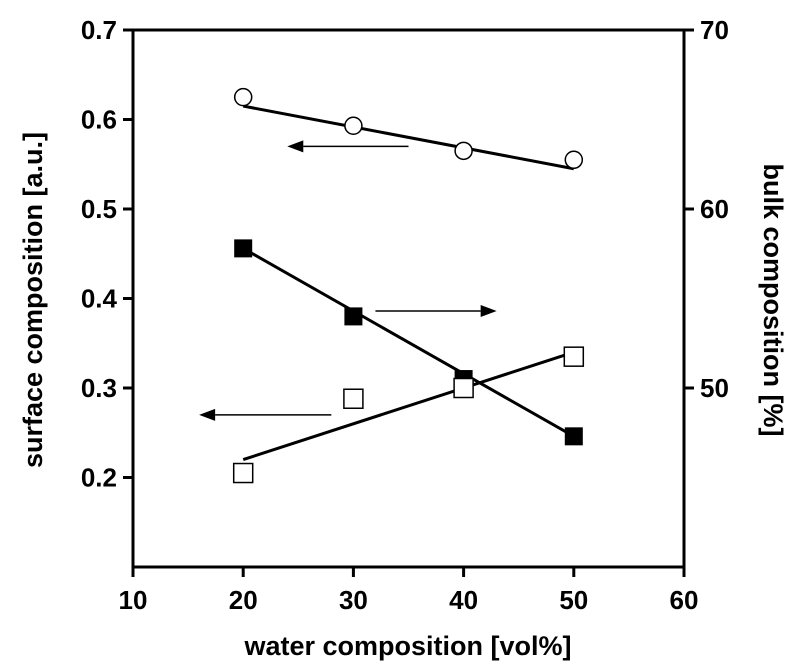 The height and width of the screenshot is (671, 794). What do you see at coordinates (99, 388) in the screenshot?
I see `left-tick-label: 0.3` at bounding box center [99, 388].